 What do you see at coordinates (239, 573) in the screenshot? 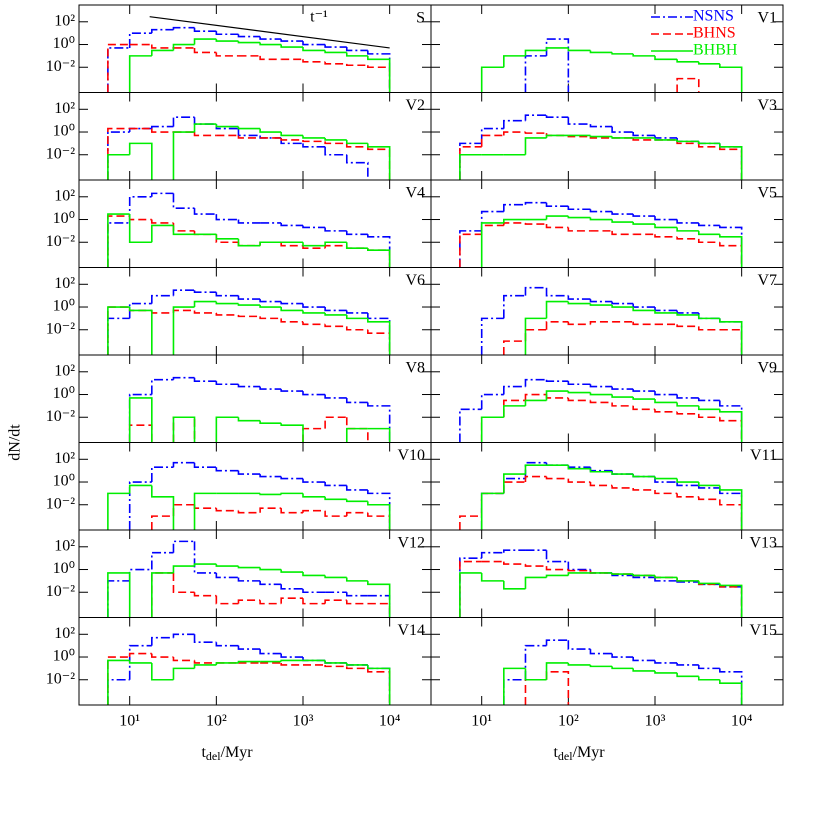
I see `panel: 10² 10⁰ 10⁻² V12` at bounding box center [239, 573].